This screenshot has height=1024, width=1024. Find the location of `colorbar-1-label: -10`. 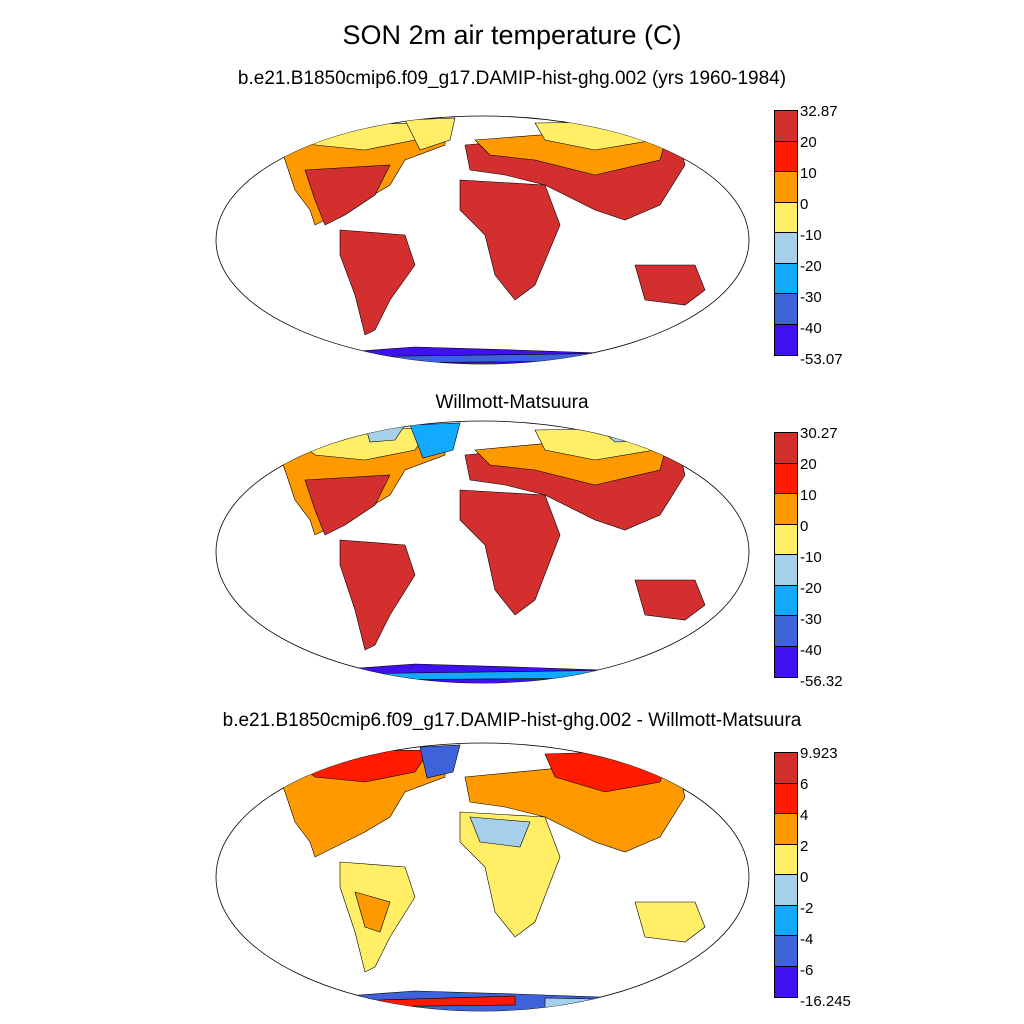

colorbar-1-label: -10 is located at coordinates (811, 235).